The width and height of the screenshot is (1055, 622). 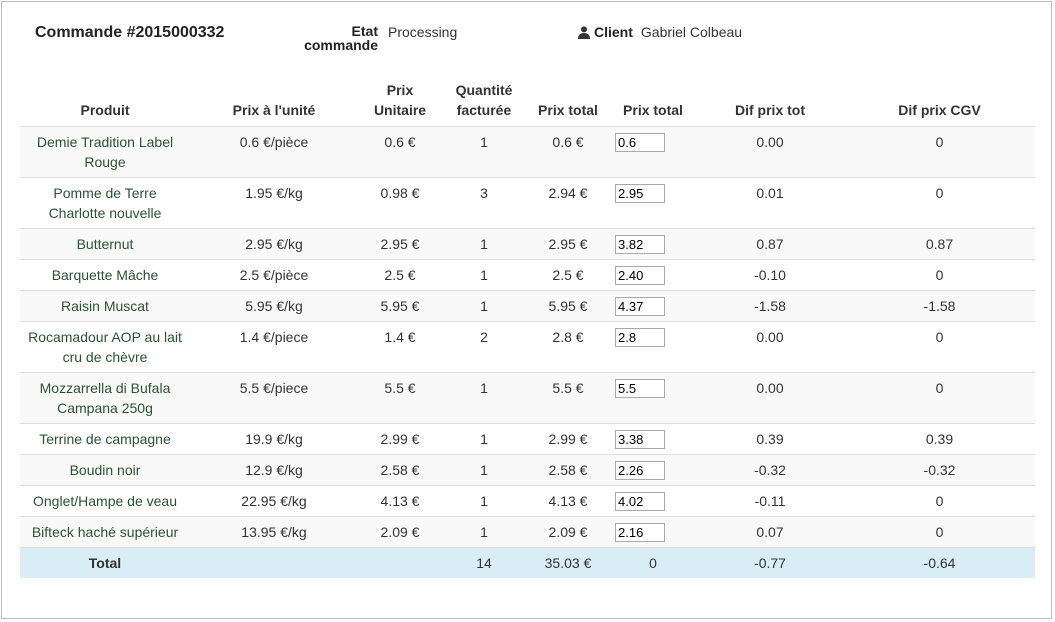 What do you see at coordinates (770, 244) in the screenshot?
I see `diff-total-cell: 0.87` at bounding box center [770, 244].